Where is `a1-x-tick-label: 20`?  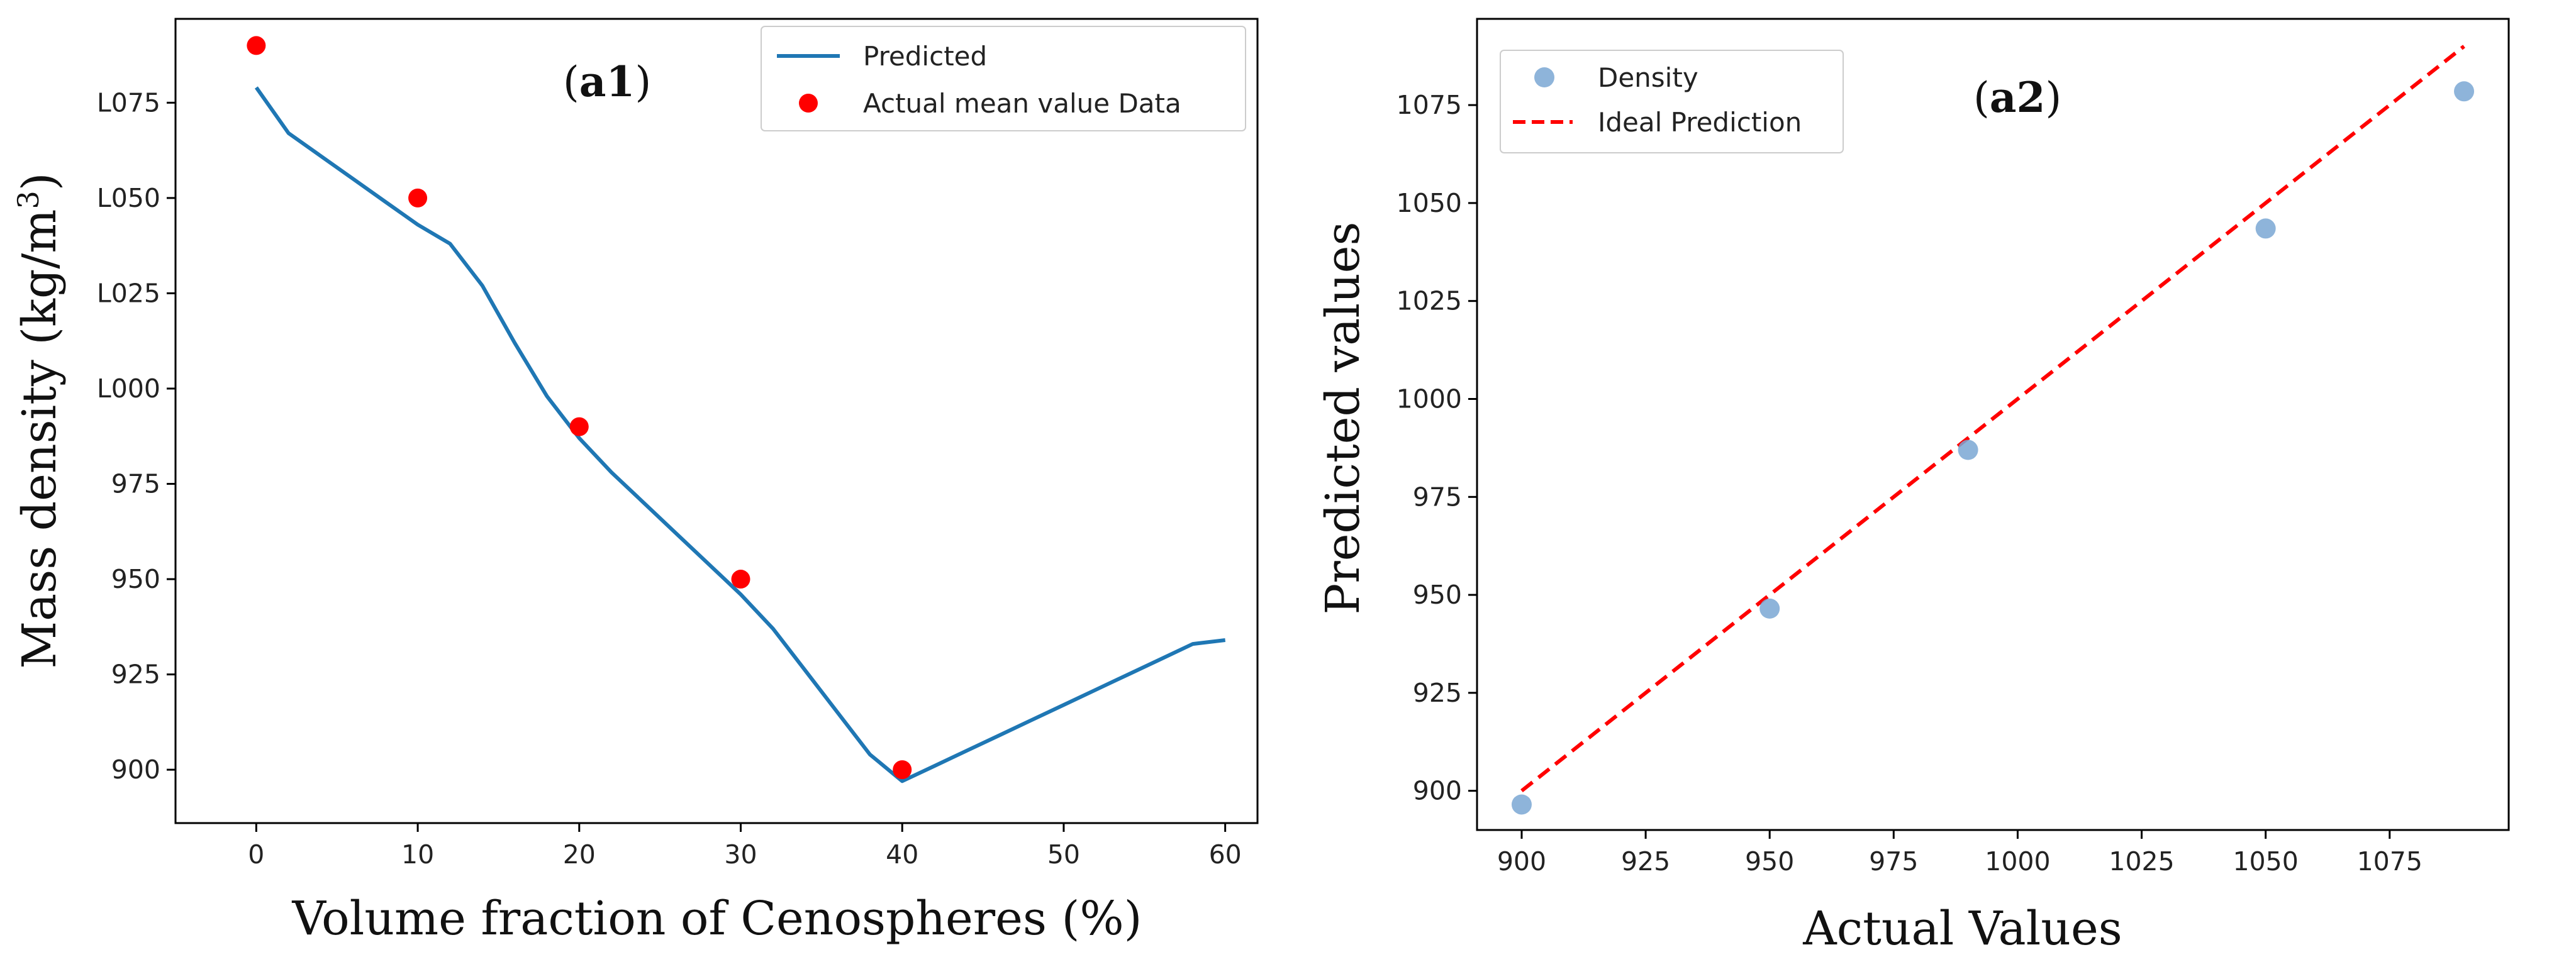
a1-x-tick-label: 20 is located at coordinates (579, 854).